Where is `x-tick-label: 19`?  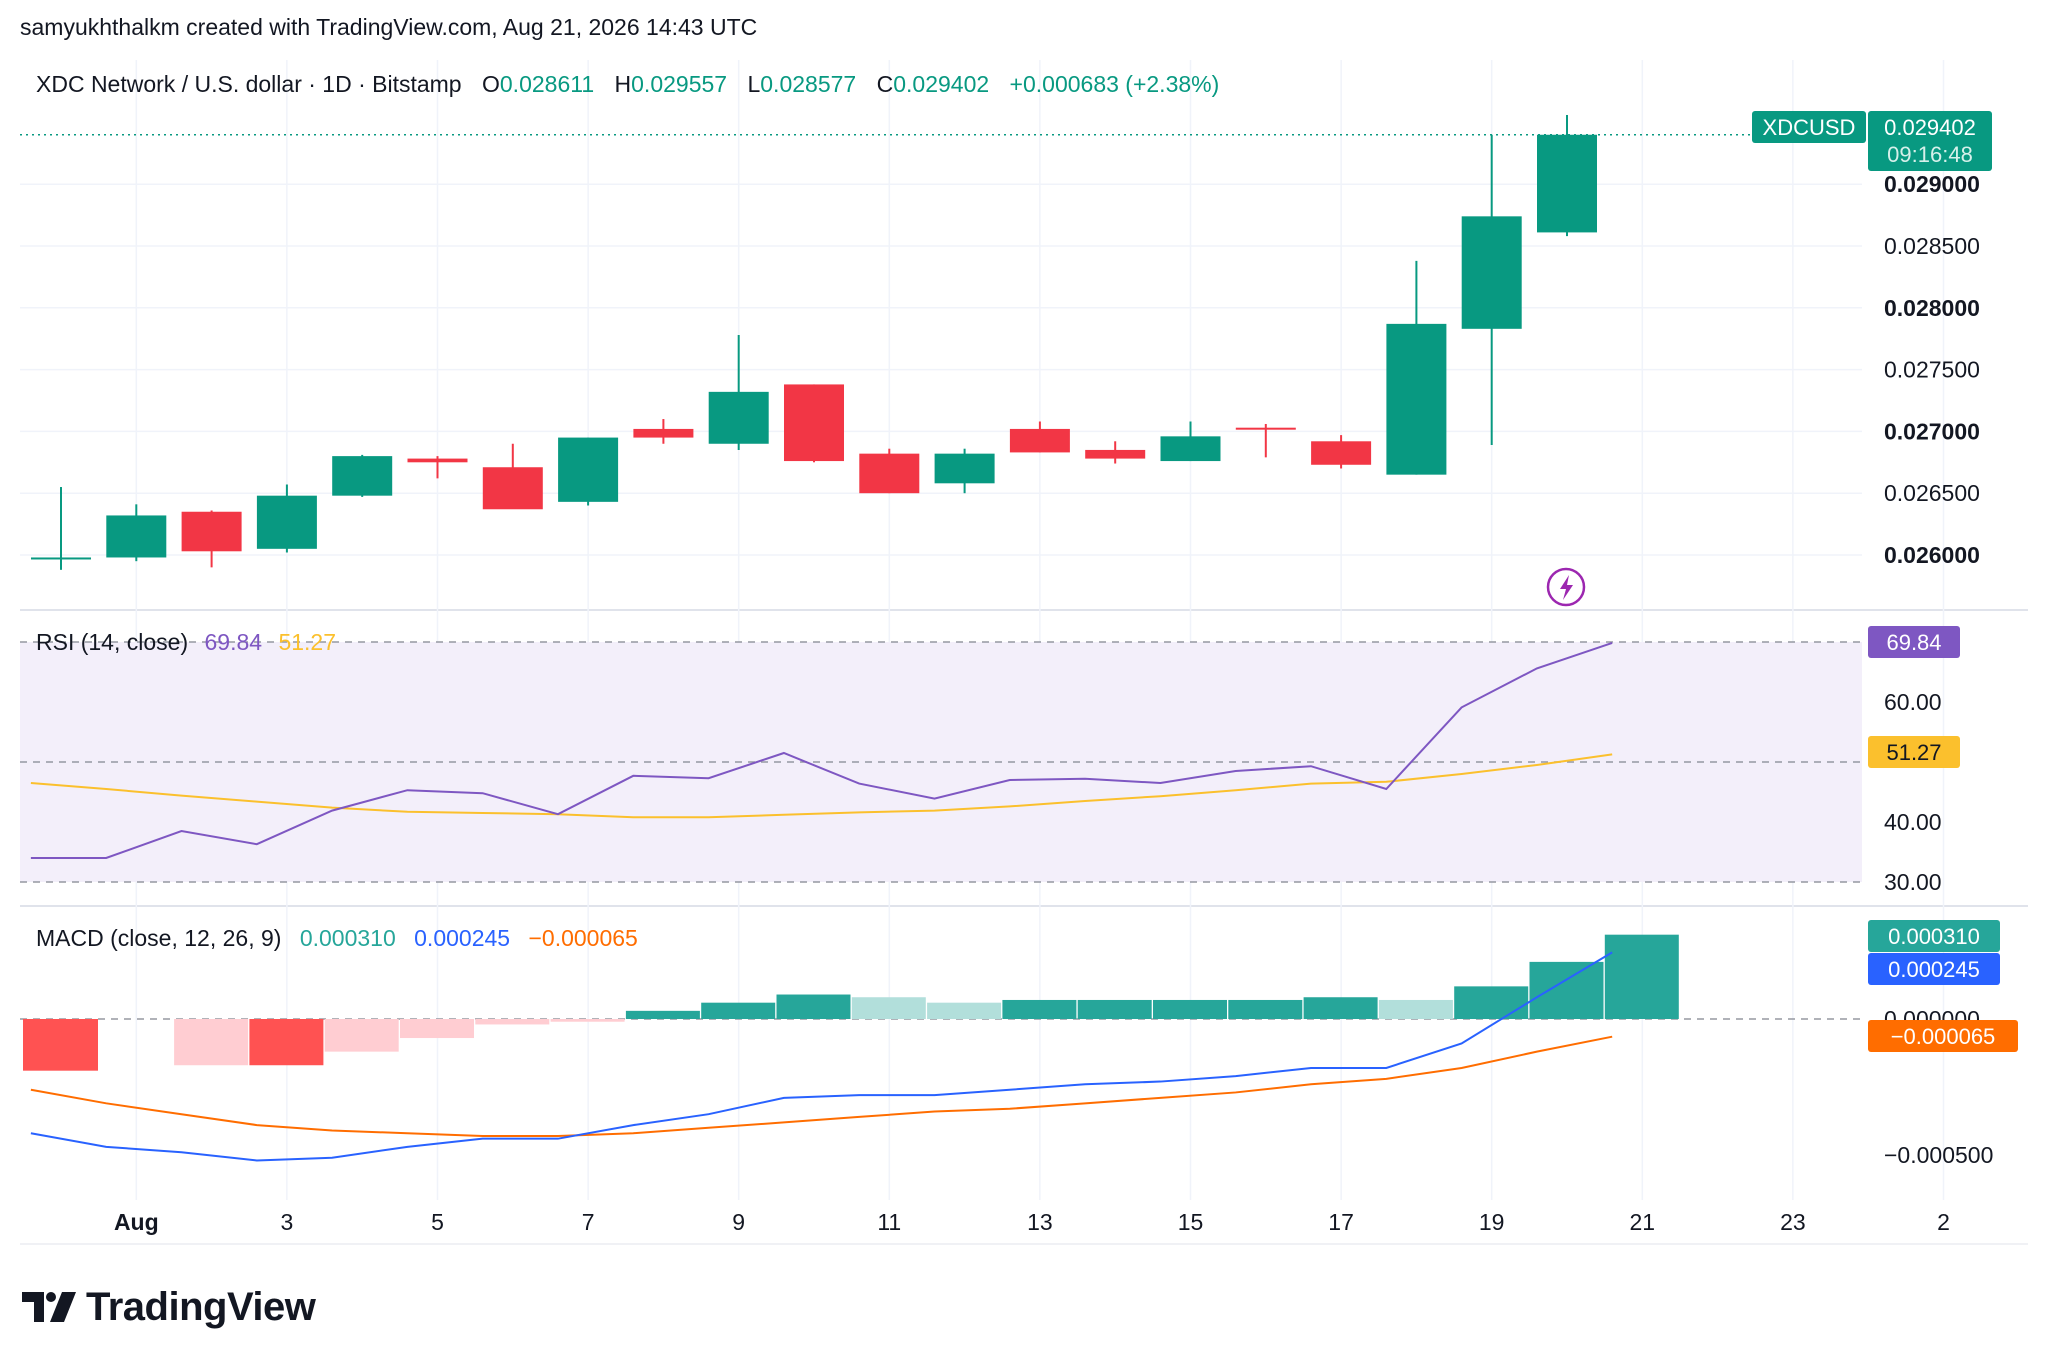 x-tick-label: 19 is located at coordinates (1492, 1222).